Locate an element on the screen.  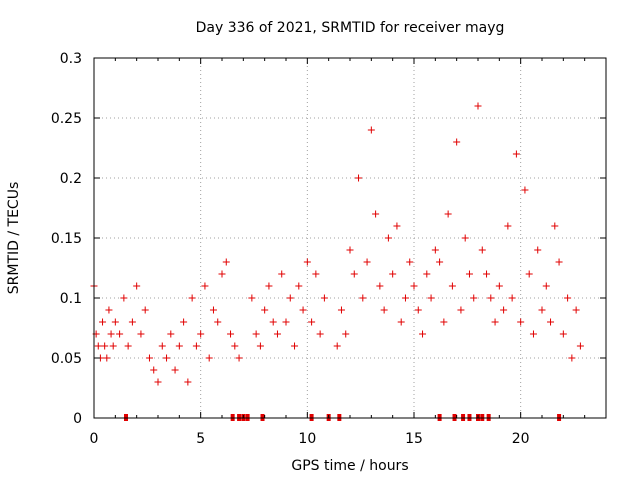
x-tick-labels: 0 5 10 15 20 is located at coordinates (310, 439).